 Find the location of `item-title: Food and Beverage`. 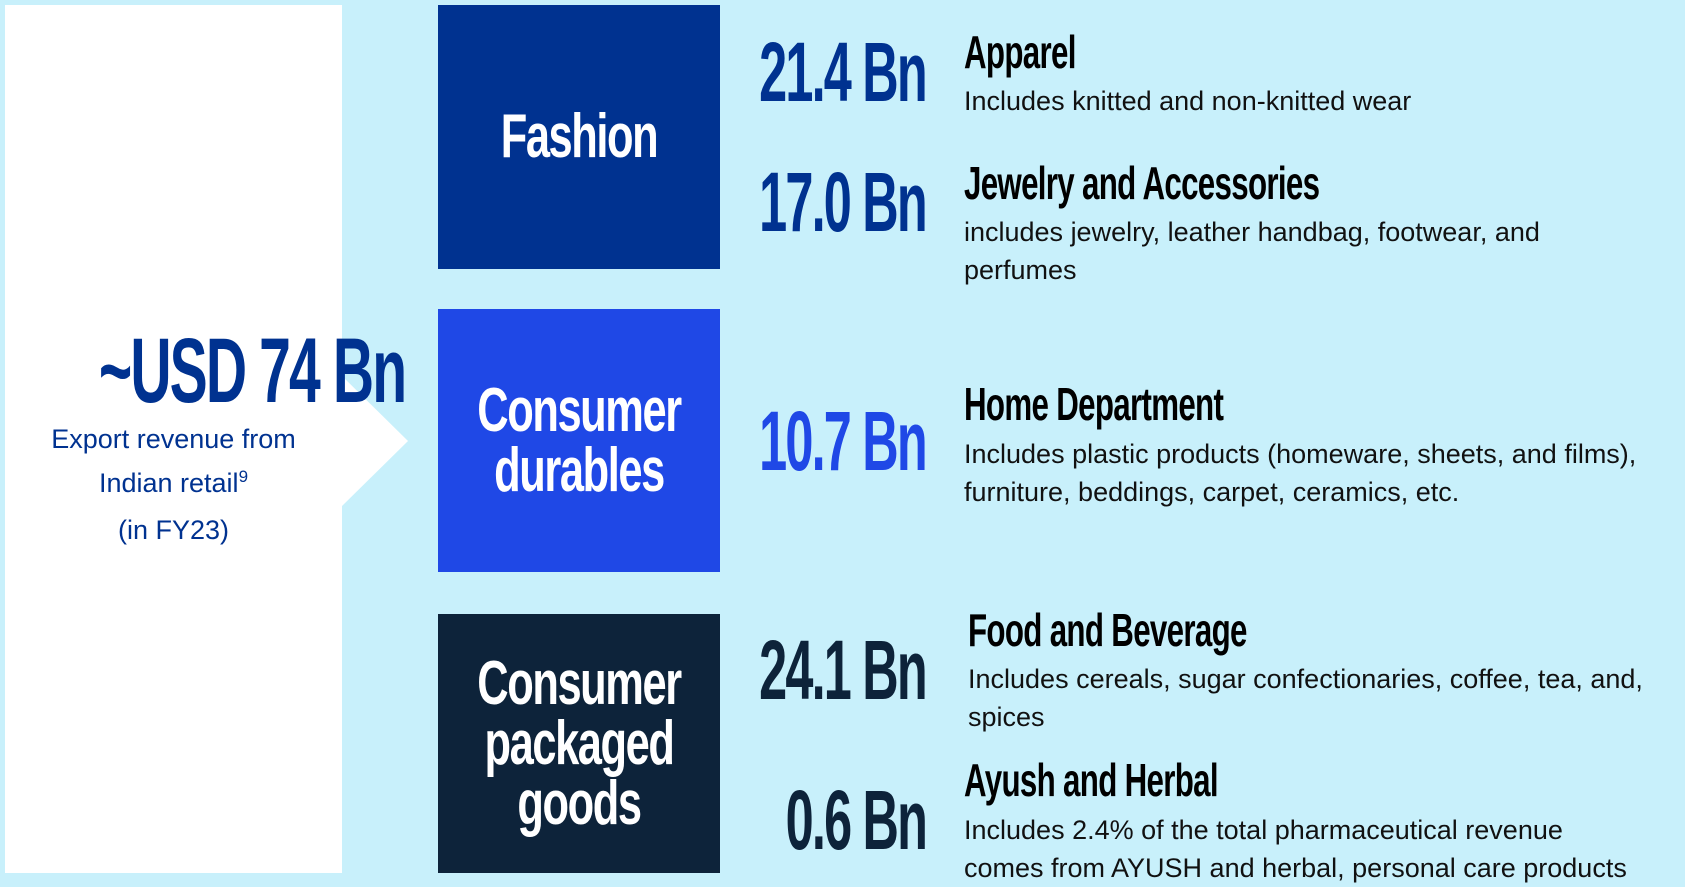

item-title: Food and Beverage is located at coordinates (1107, 630).